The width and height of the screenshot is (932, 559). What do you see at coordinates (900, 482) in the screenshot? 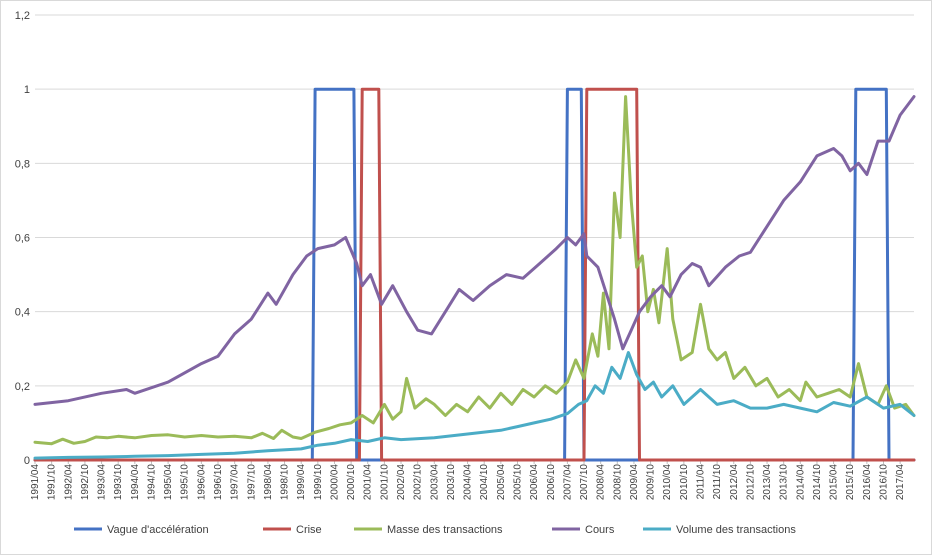
I see `x-tick-label: 2017/04` at bounding box center [900, 482].